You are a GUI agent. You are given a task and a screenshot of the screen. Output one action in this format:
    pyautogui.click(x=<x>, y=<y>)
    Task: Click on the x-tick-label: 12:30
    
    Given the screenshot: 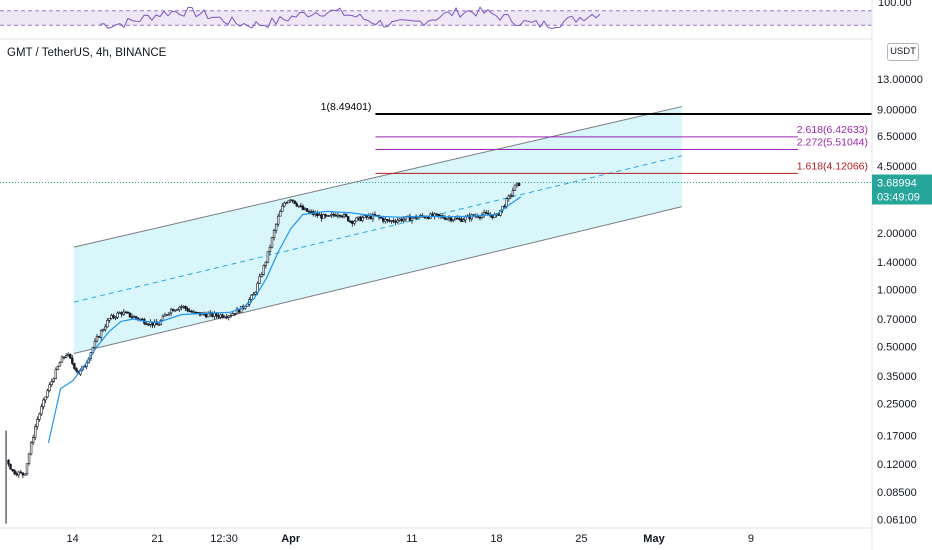 What is the action you would take?
    pyautogui.click(x=224, y=539)
    